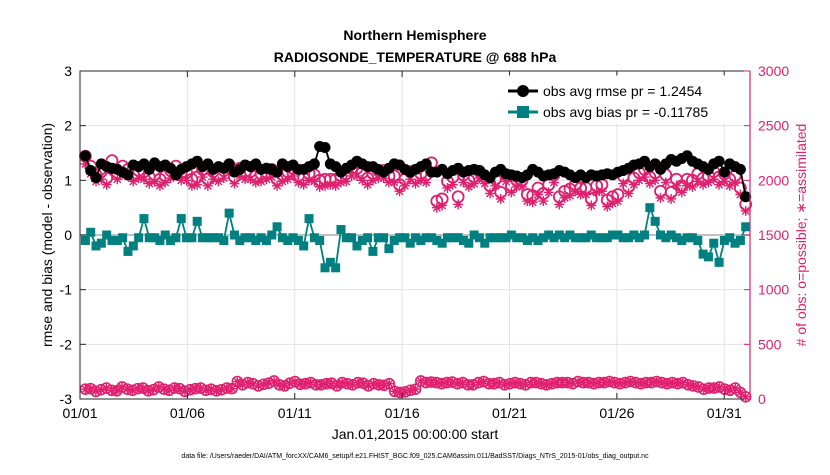 This screenshot has height=475, width=830. I want to click on y-axis-label-right: # of obs: o=possible; ∗=assimilated, so click(801, 235).